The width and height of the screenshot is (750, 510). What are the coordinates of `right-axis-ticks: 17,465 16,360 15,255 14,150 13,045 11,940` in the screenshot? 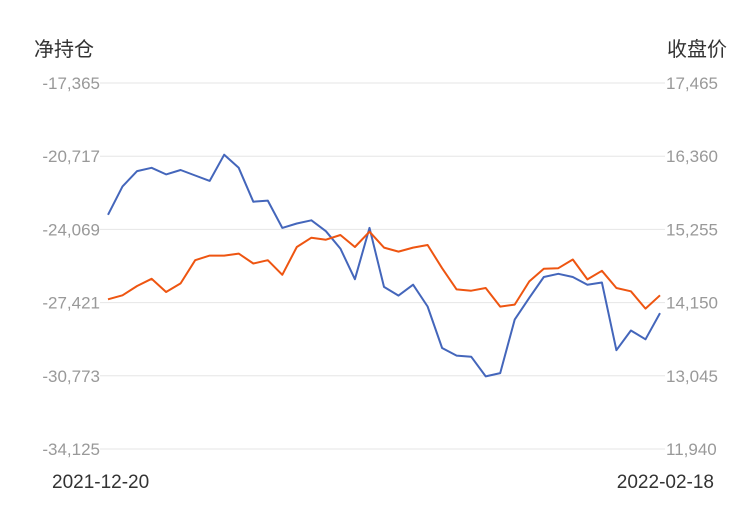 It's located at (692, 266).